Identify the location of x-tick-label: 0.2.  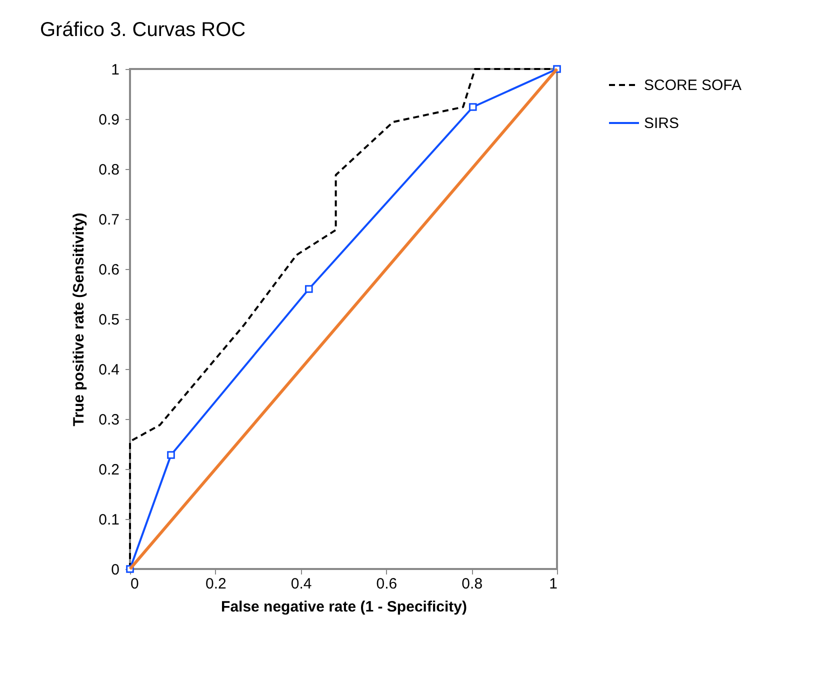
(215, 584).